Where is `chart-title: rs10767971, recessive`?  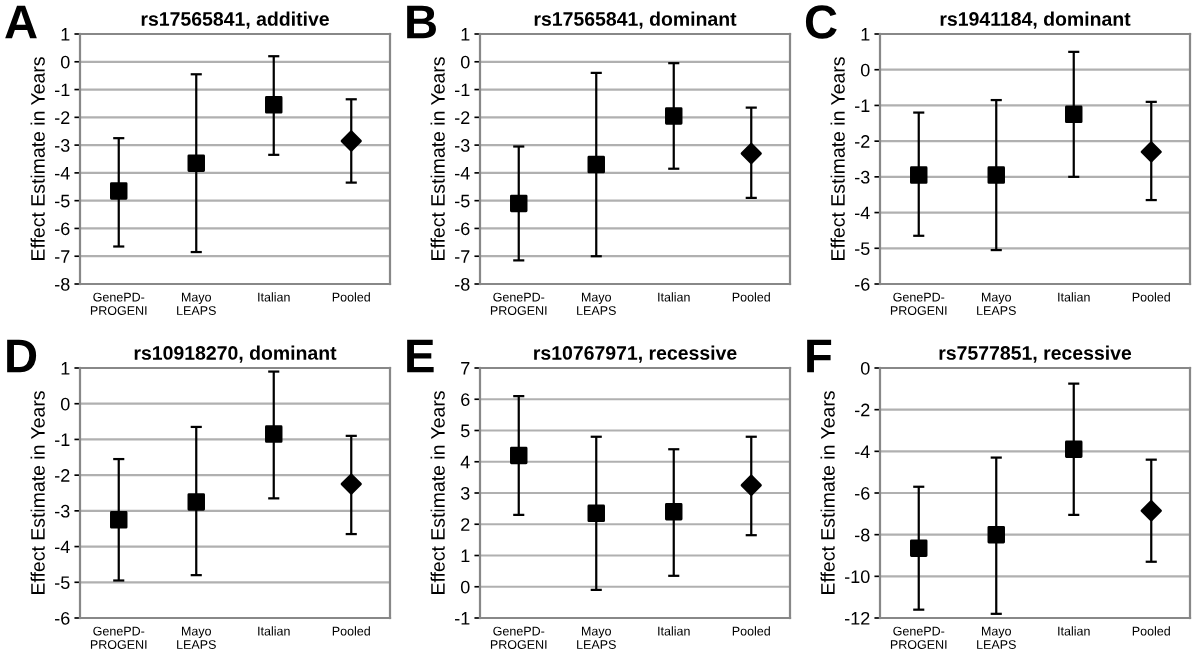
chart-title: rs10767971, recessive is located at coordinates (635, 354).